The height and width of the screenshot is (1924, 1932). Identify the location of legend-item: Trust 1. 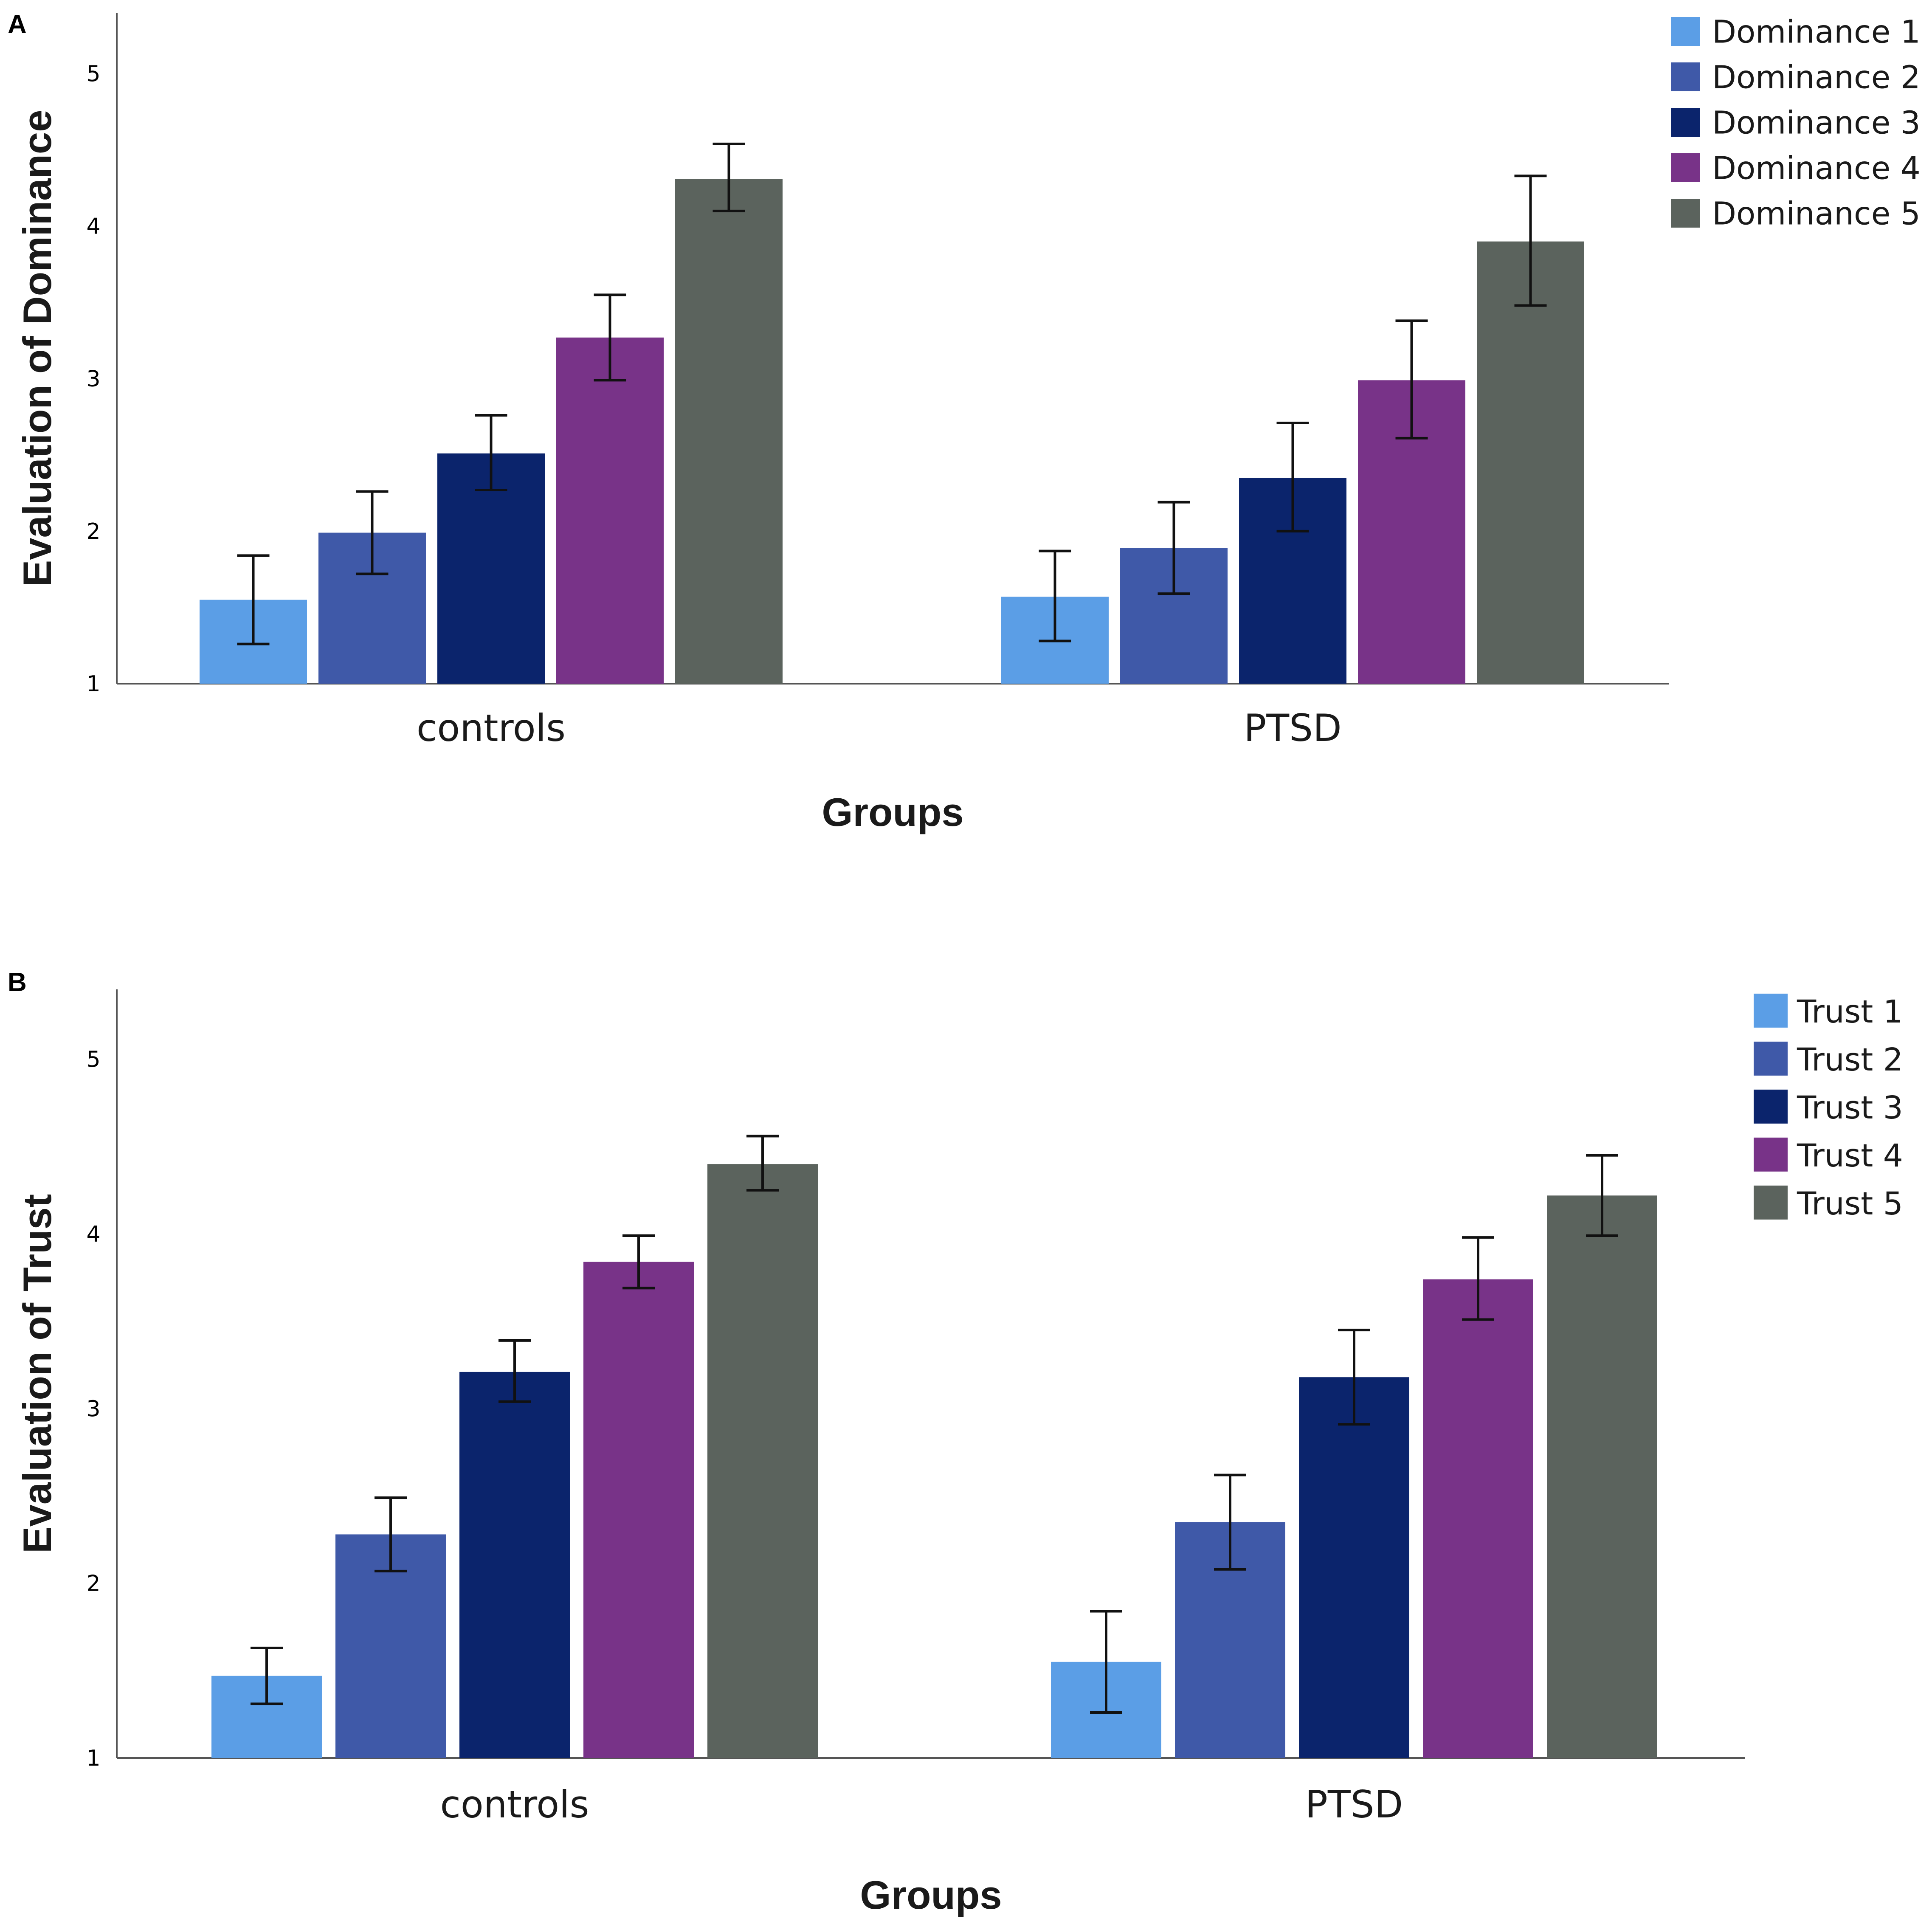
(1828, 1012).